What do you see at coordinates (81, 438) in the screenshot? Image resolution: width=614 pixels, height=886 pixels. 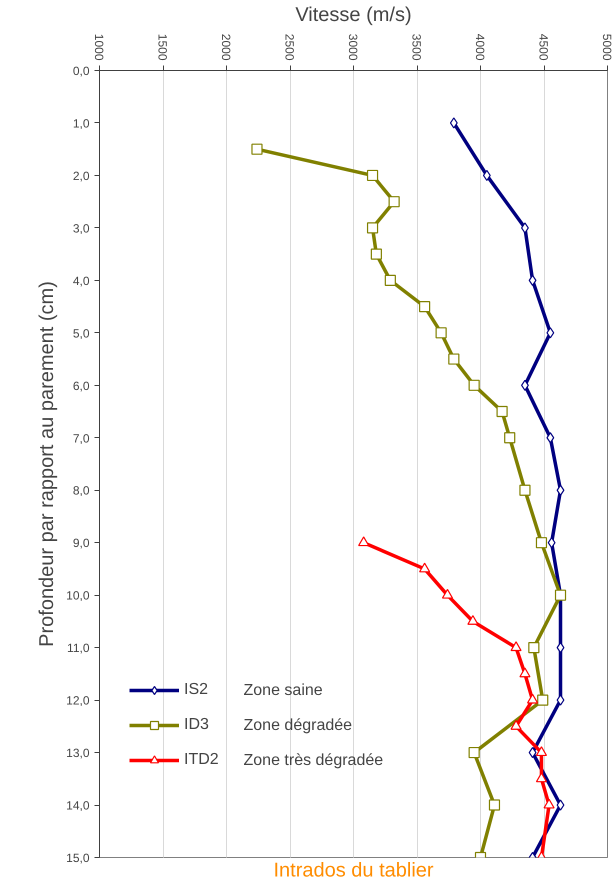 I see `y-tick-label: 7,0` at bounding box center [81, 438].